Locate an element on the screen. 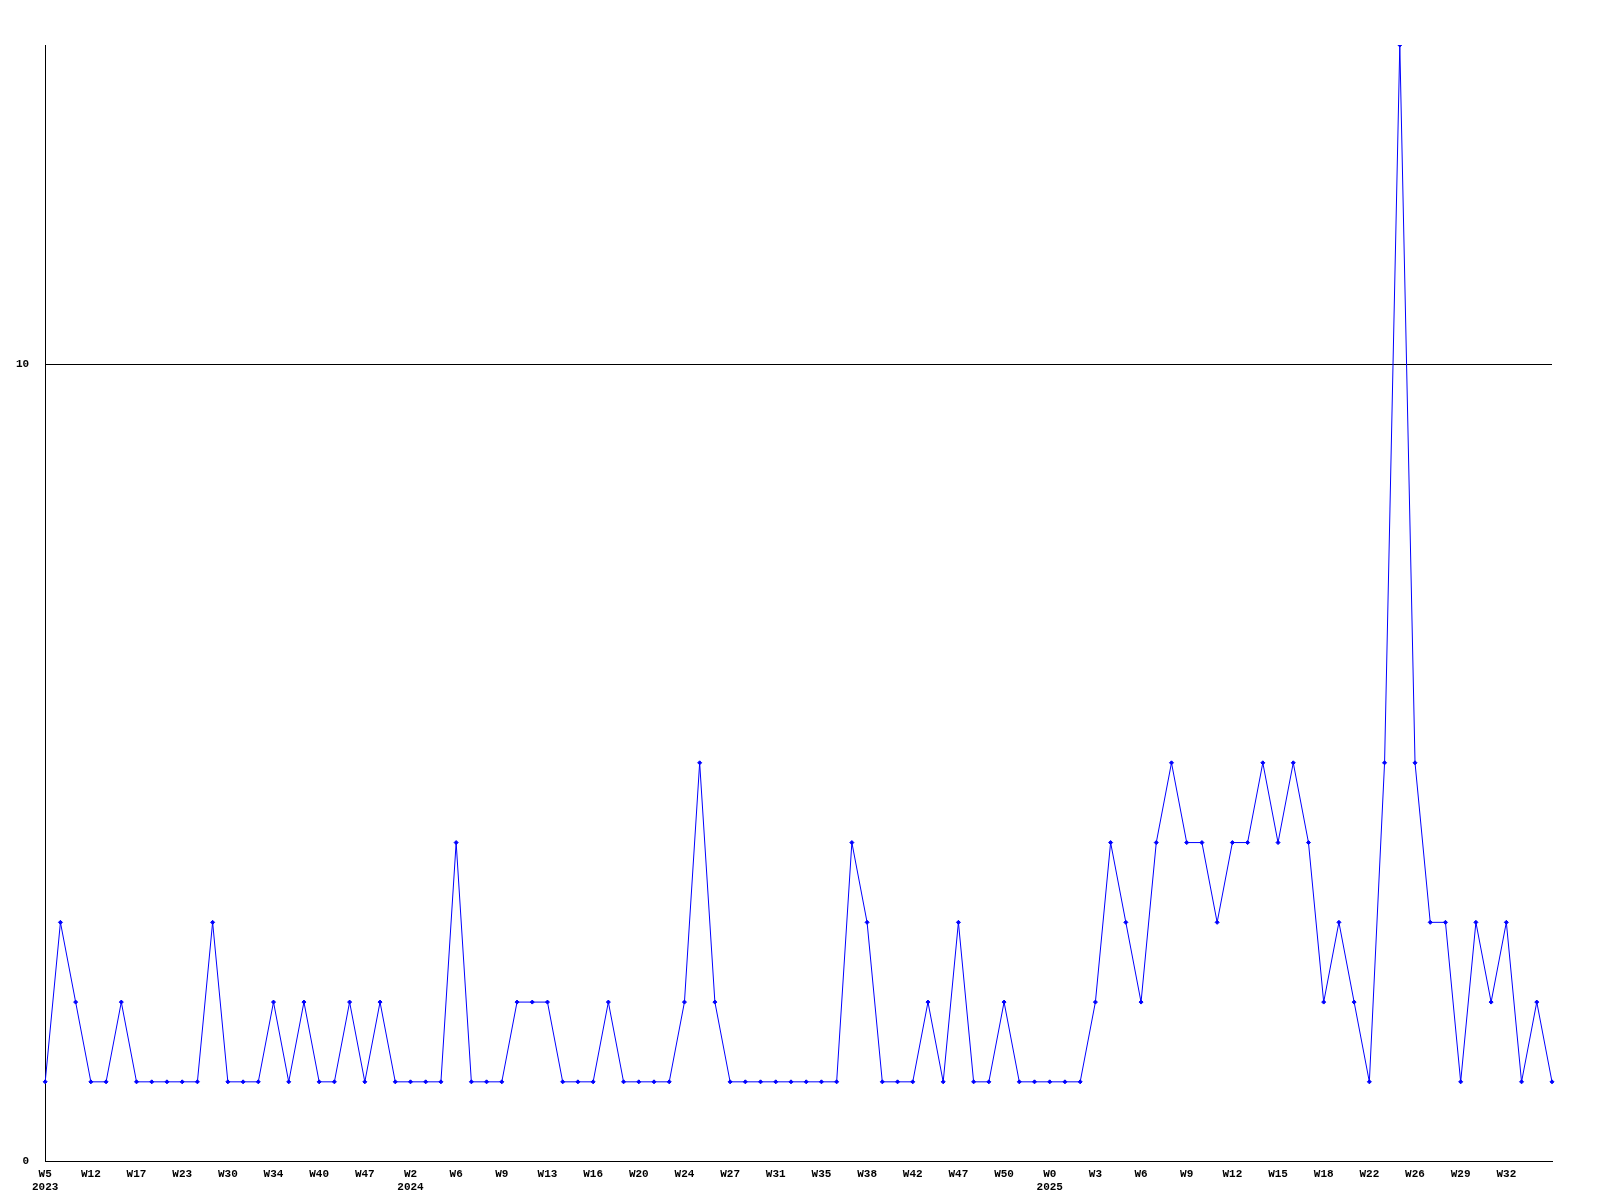 Image resolution: width=1600 pixels, height=1200 pixels. x-tick-label: W17 is located at coordinates (136, 1173).